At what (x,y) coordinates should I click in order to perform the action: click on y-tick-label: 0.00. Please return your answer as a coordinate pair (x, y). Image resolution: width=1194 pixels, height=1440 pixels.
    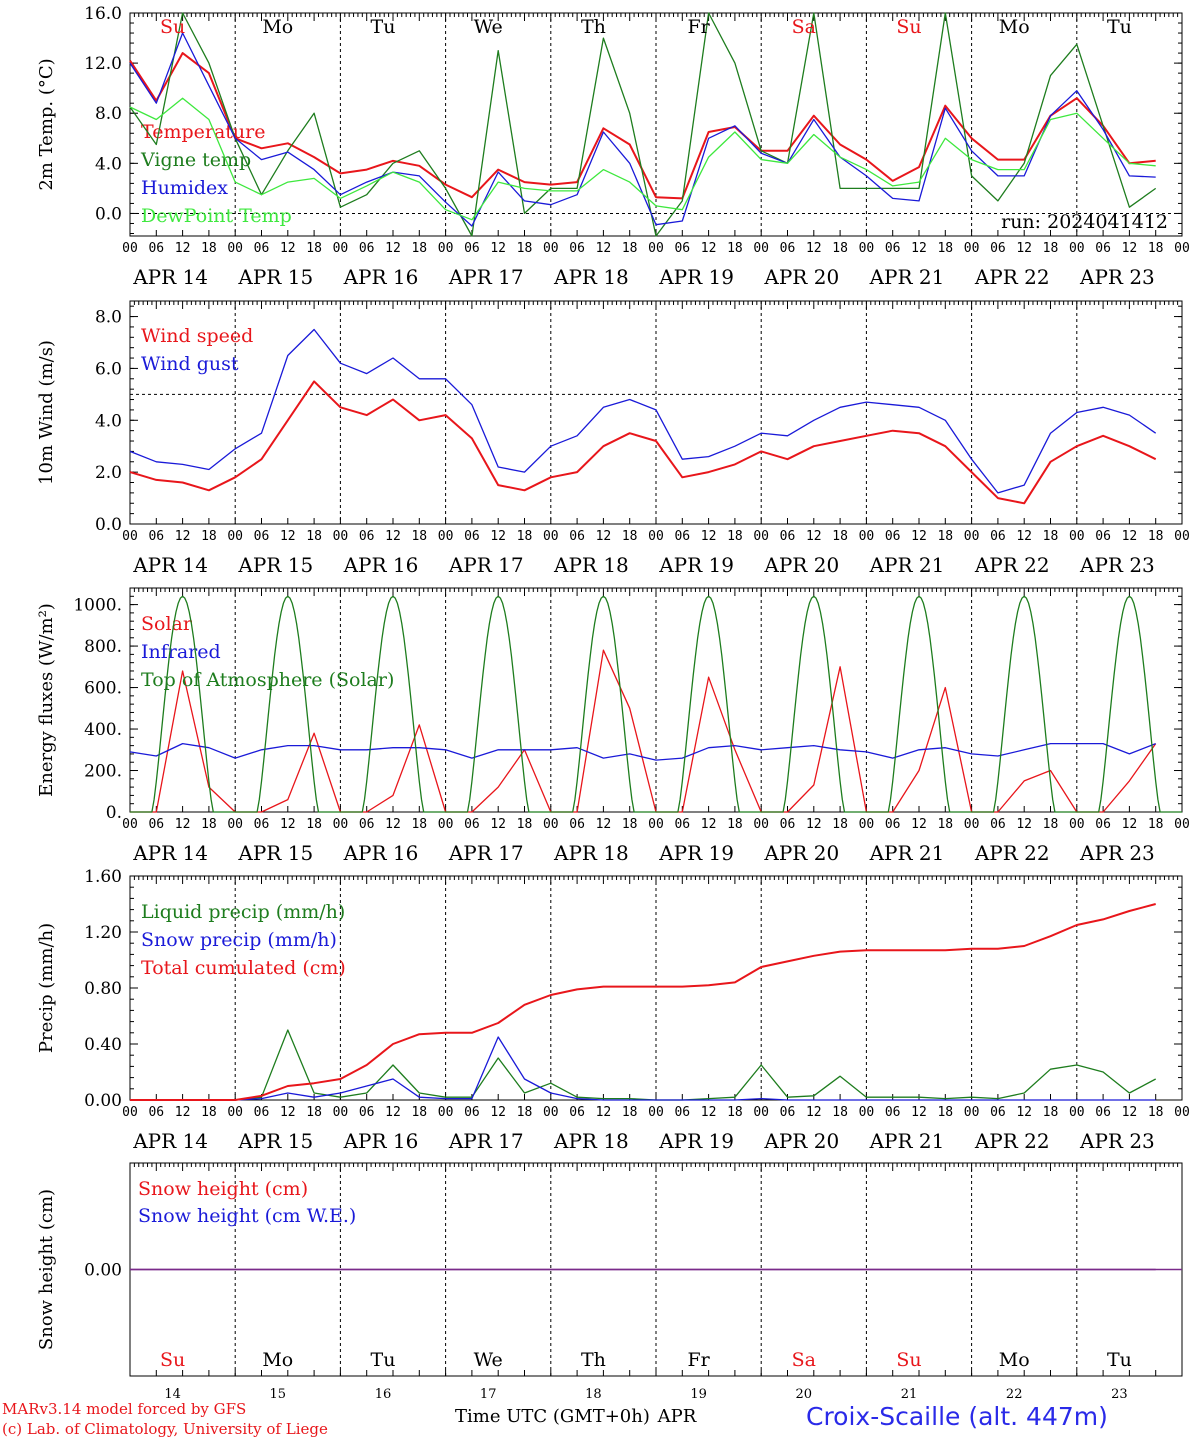
    Looking at the image, I should click on (103, 1271).